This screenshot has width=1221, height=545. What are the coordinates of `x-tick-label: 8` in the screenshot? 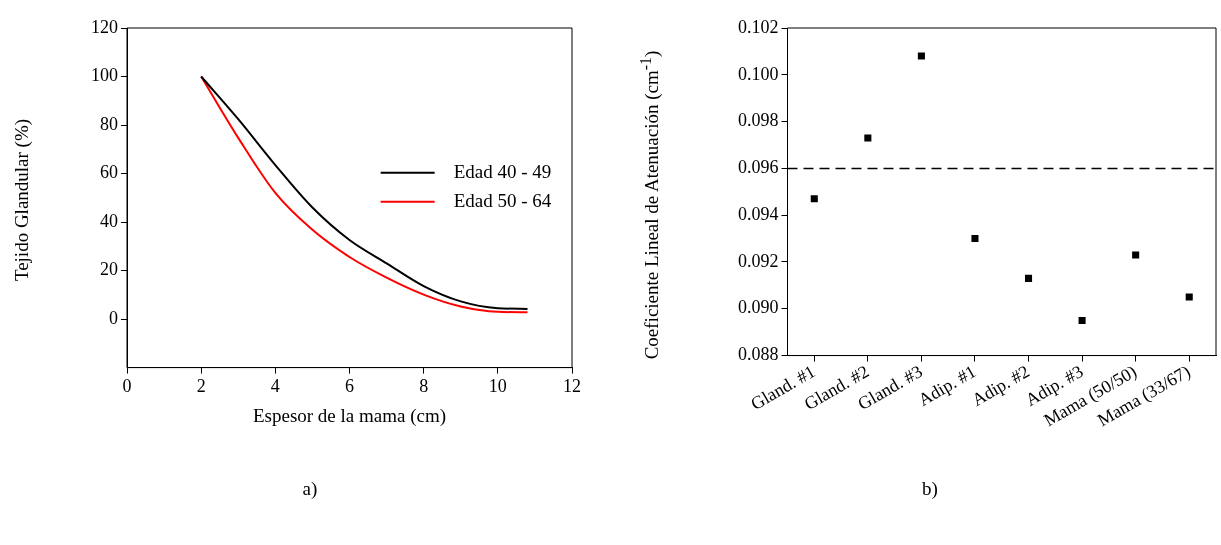 It's located at (424, 386).